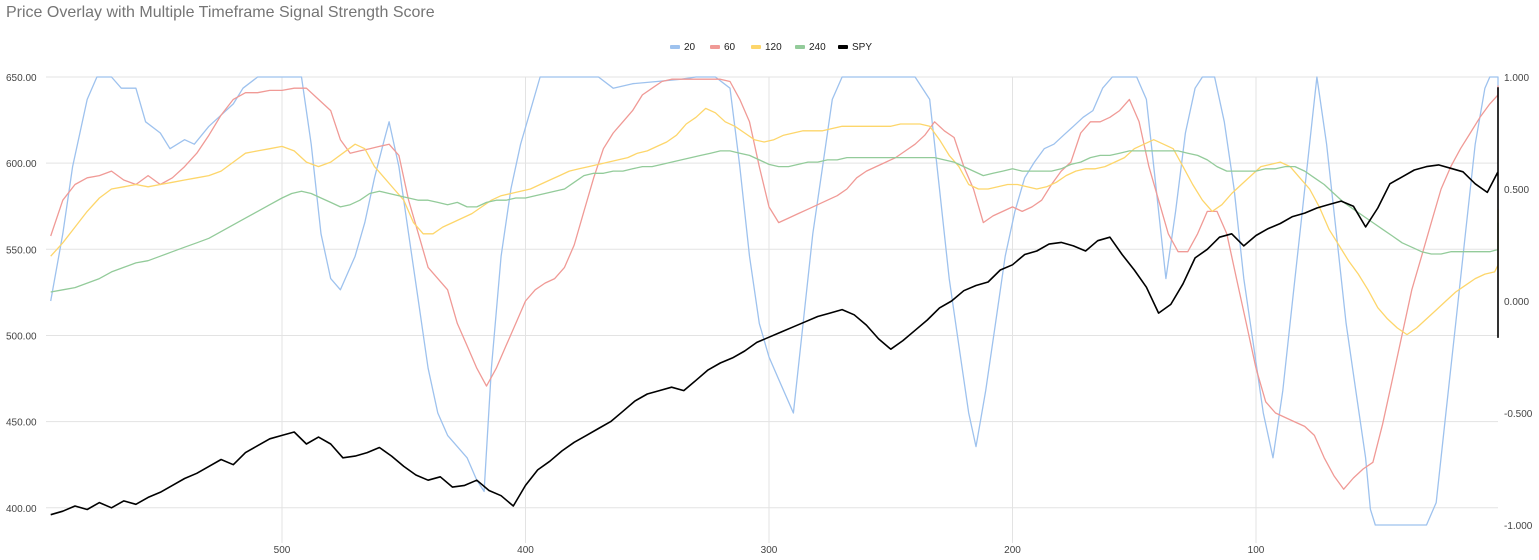 The height and width of the screenshot is (560, 1539). Describe the element at coordinates (21, 423) in the screenshot. I see `y-left-tick-label: 450.00` at that location.